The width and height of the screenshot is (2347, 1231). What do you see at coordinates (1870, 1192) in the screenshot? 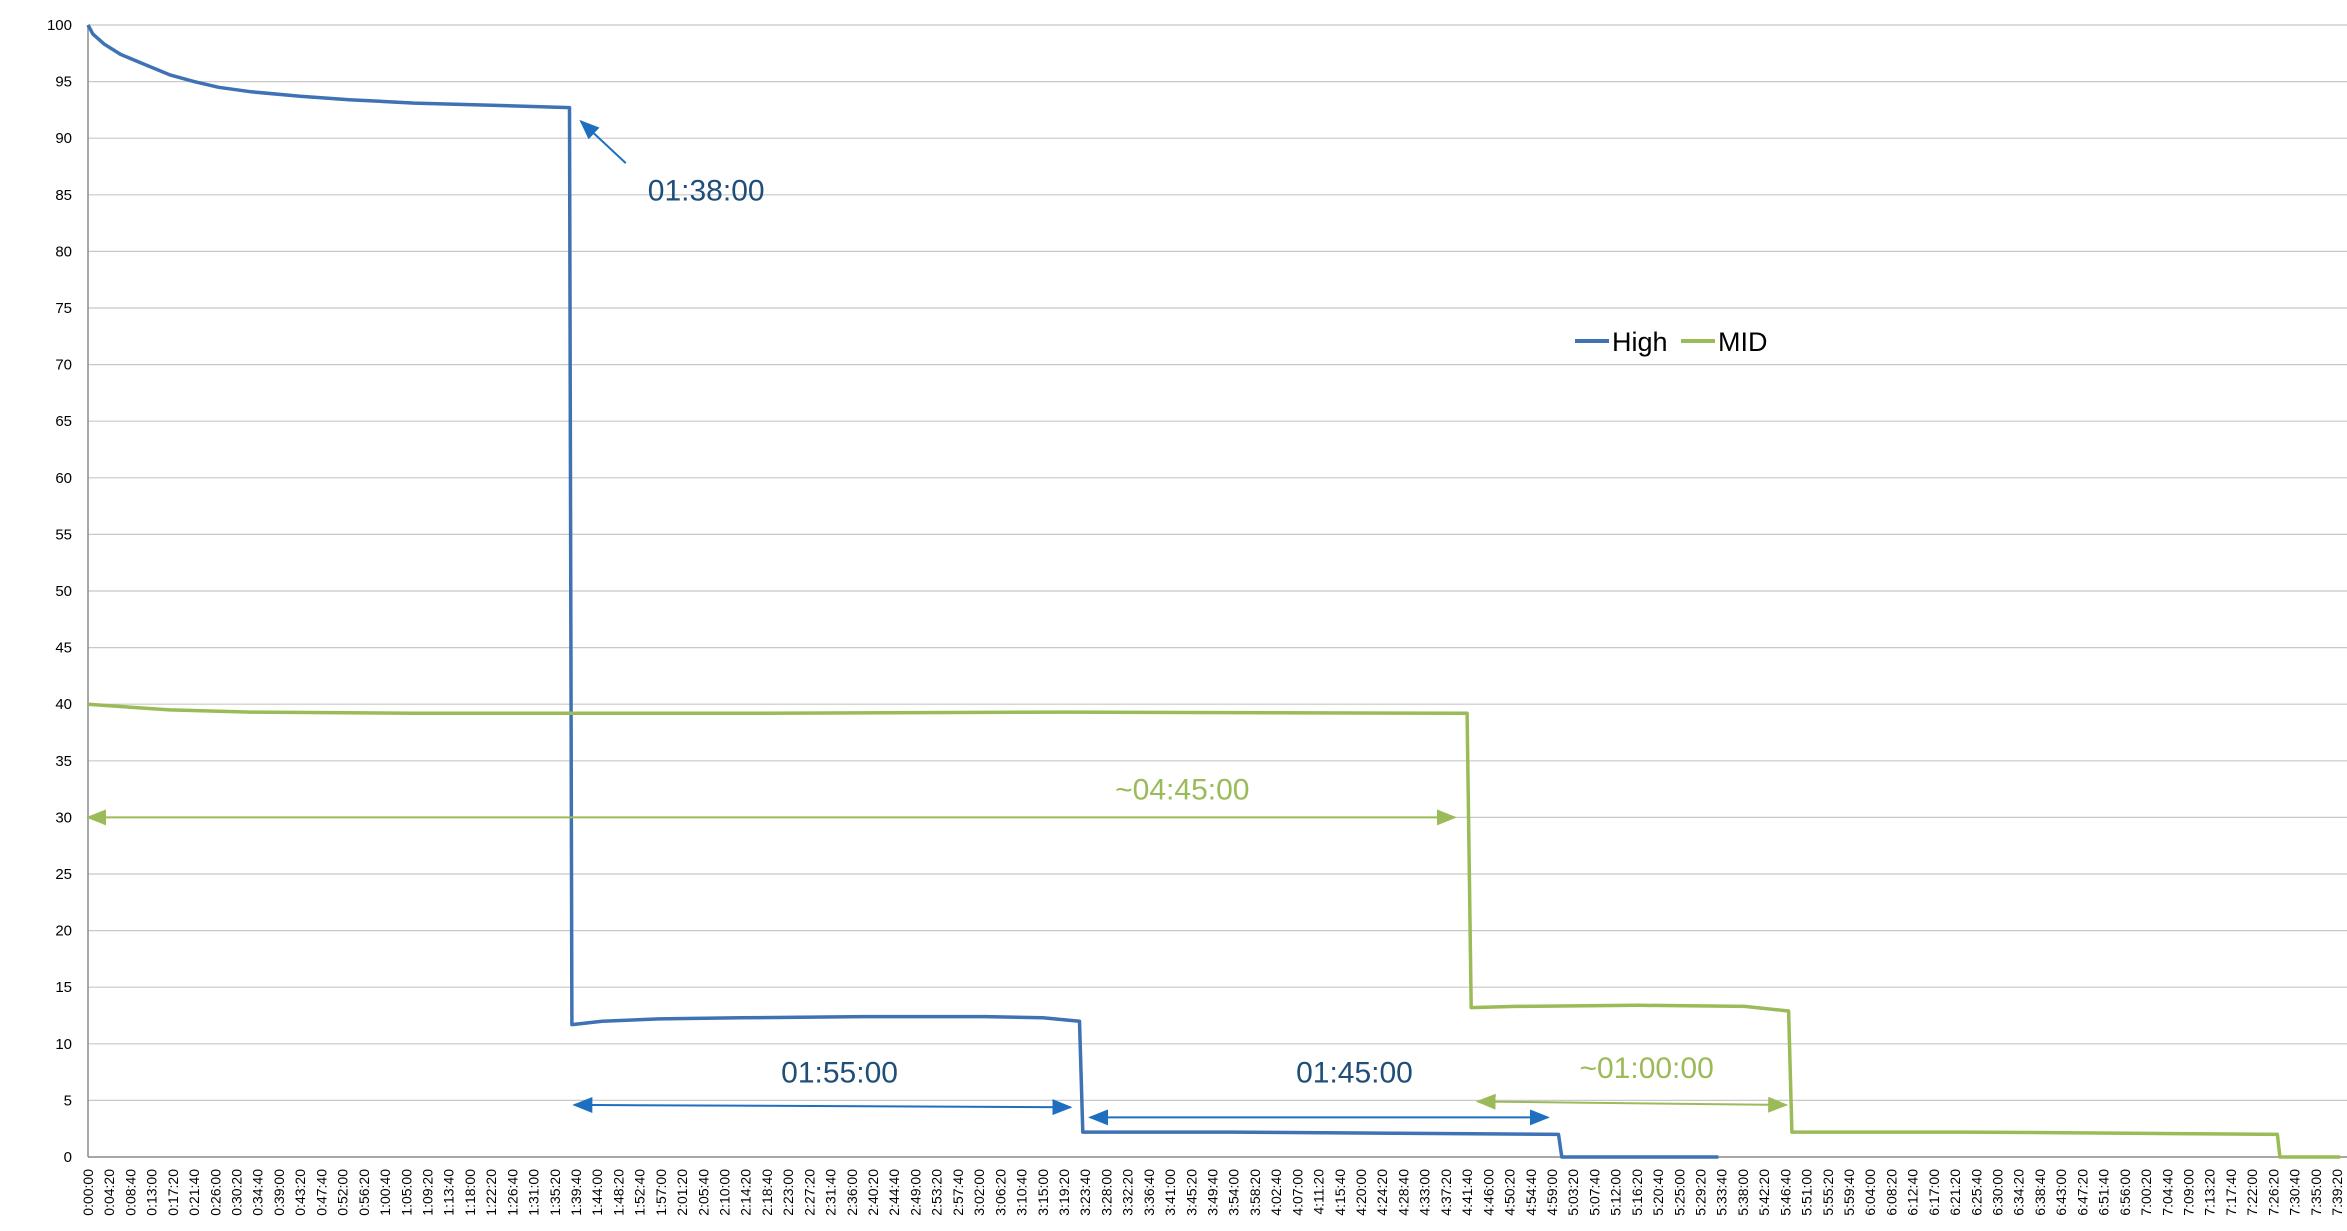
I see `x-tick-label: 6:04:00` at bounding box center [1870, 1192].